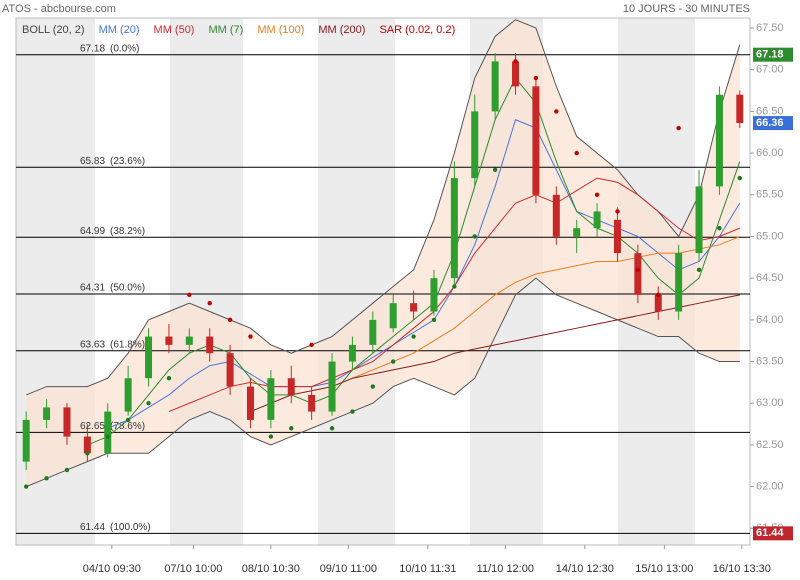 This screenshot has width=800, height=580. Describe the element at coordinates (130, 527) in the screenshot. I see `fib-ratio: (100.0%)` at that location.